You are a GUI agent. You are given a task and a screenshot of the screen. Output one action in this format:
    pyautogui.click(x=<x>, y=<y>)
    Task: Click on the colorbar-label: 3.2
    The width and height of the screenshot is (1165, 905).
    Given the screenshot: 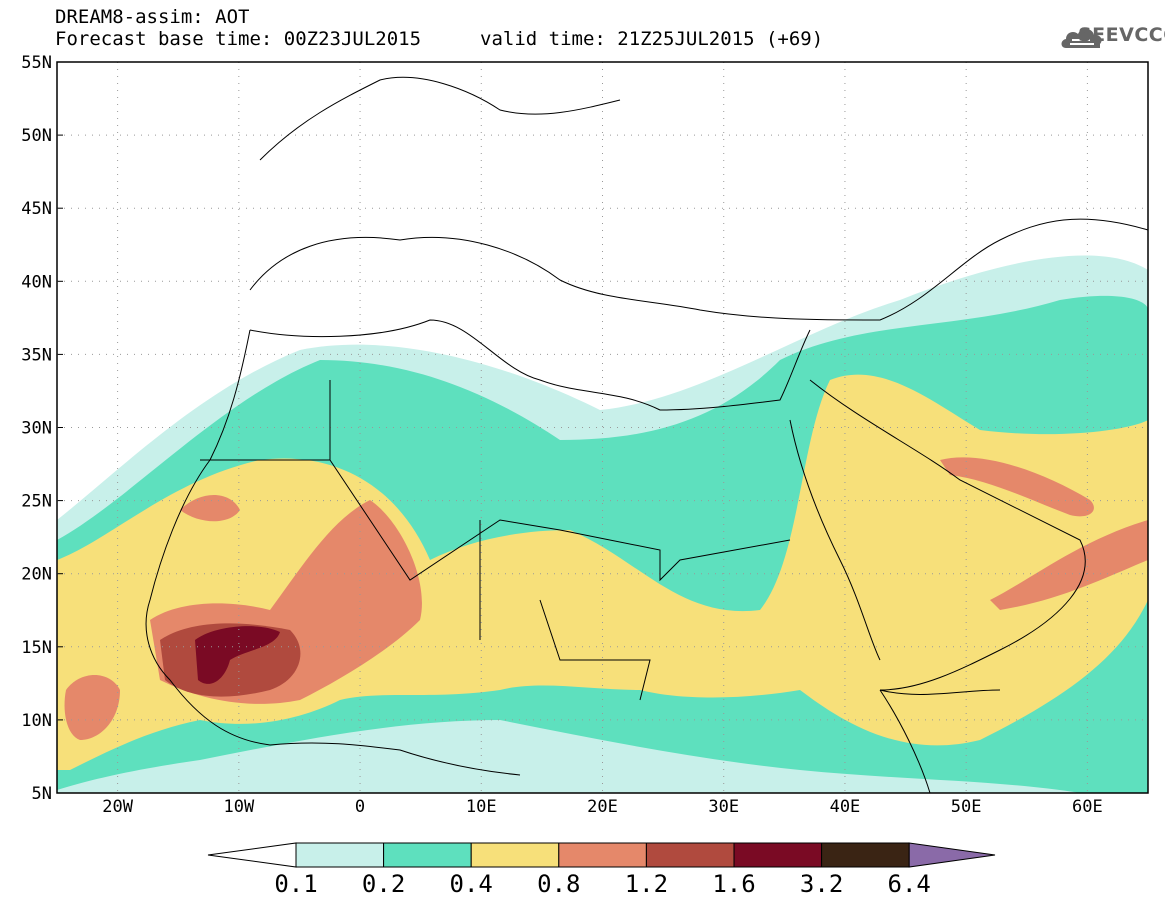 What is the action you would take?
    pyautogui.click(x=821, y=884)
    